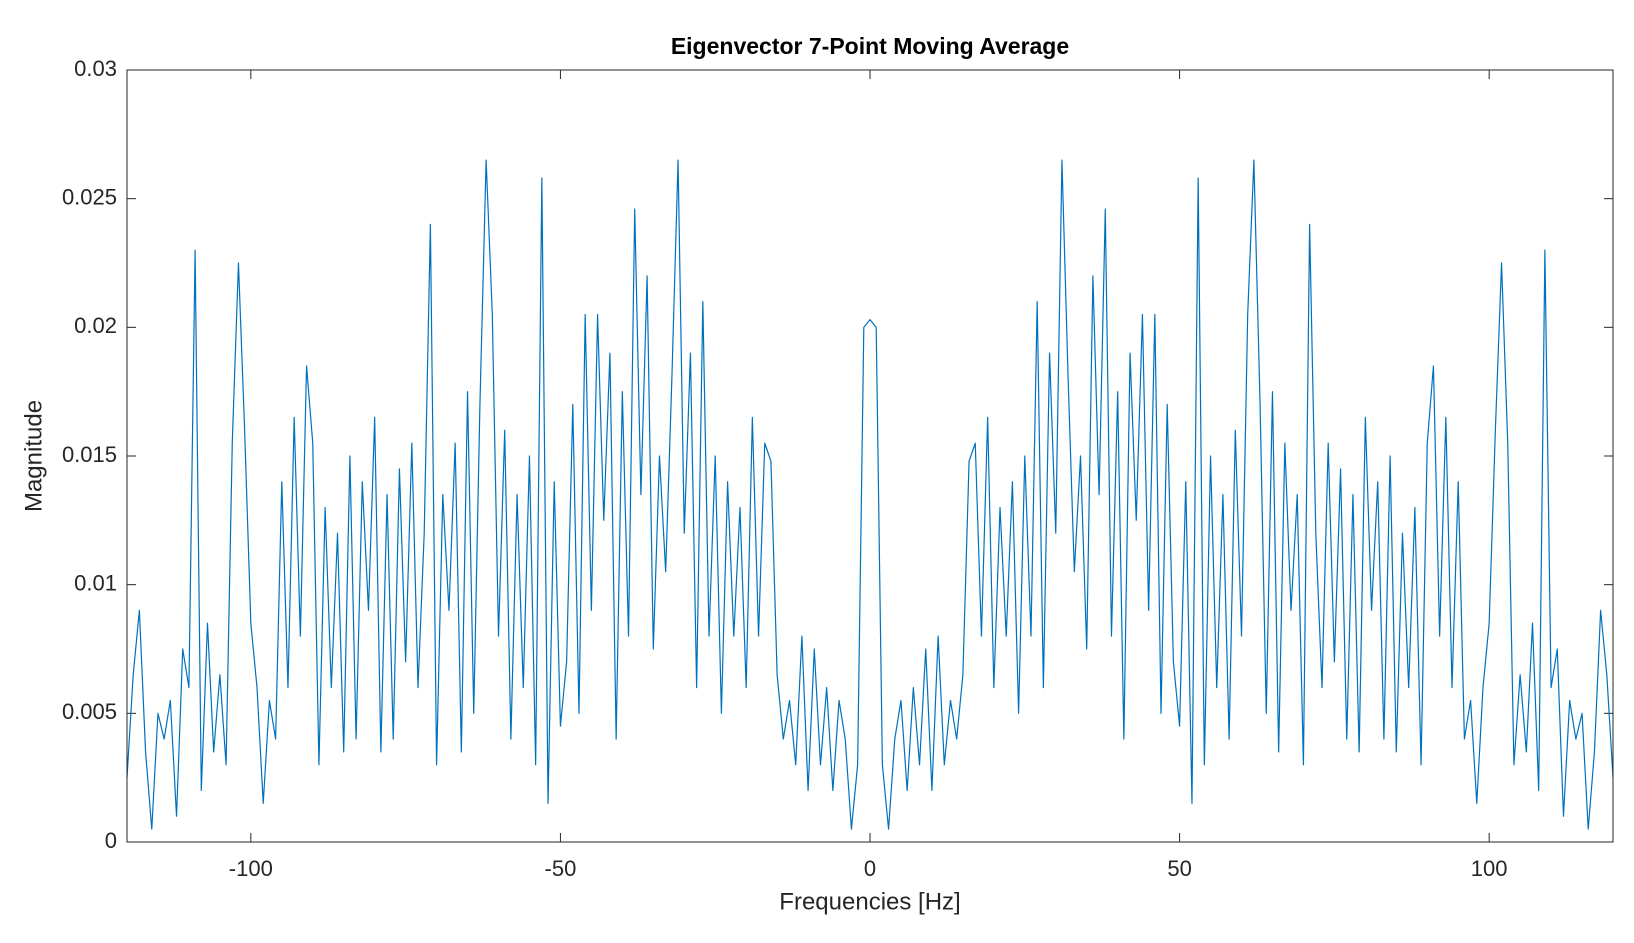  What do you see at coordinates (561, 868) in the screenshot?
I see `x-tick-label: -50` at bounding box center [561, 868].